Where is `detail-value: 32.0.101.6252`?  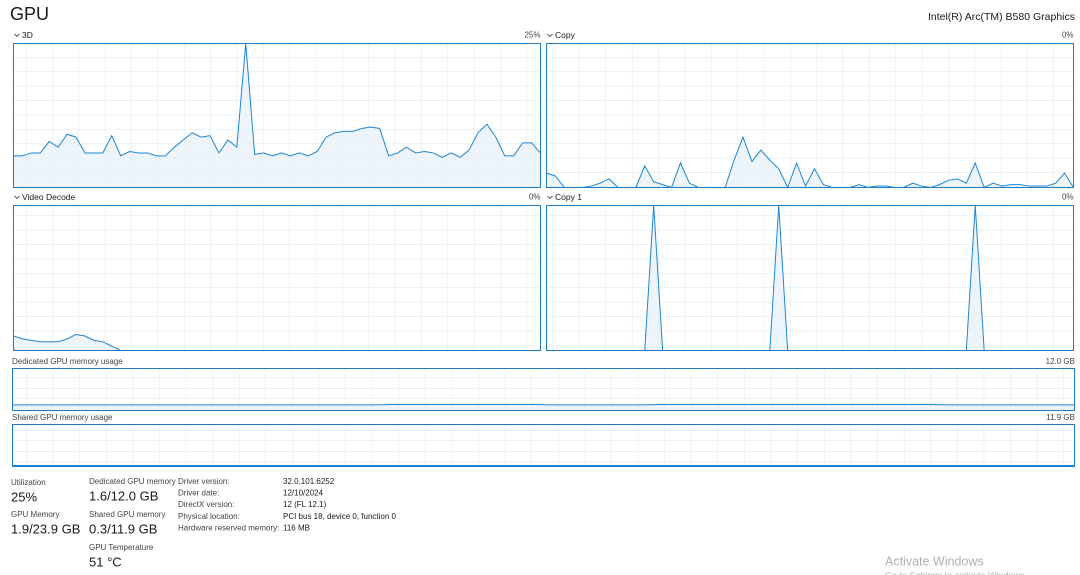
detail-value: 32.0.101.6252 is located at coordinates (309, 481).